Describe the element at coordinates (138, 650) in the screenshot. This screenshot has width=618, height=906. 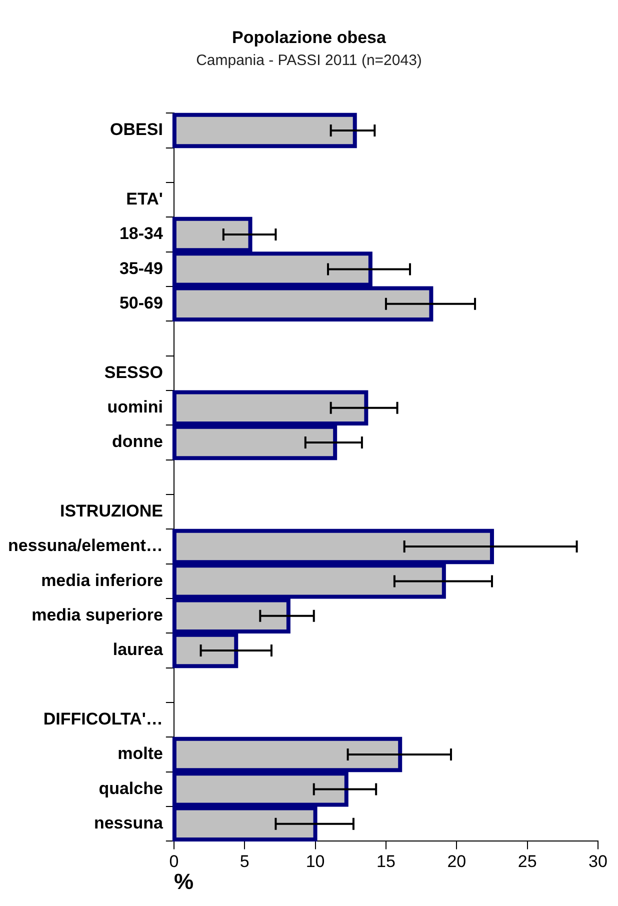
I see `y-tick-label: laurea` at that location.